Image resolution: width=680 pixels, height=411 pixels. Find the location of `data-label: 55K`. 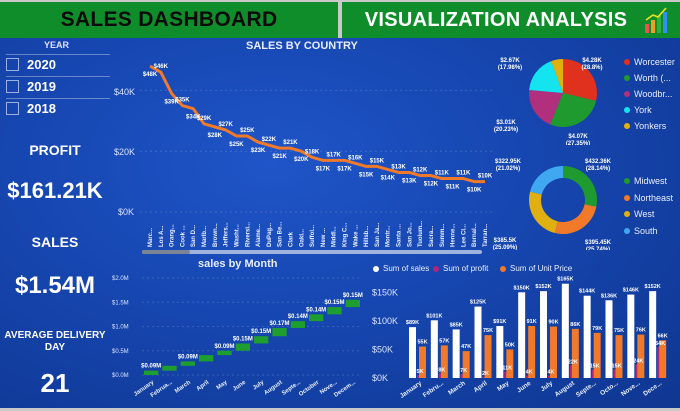

data-label: 55K is located at coordinates (422, 343).